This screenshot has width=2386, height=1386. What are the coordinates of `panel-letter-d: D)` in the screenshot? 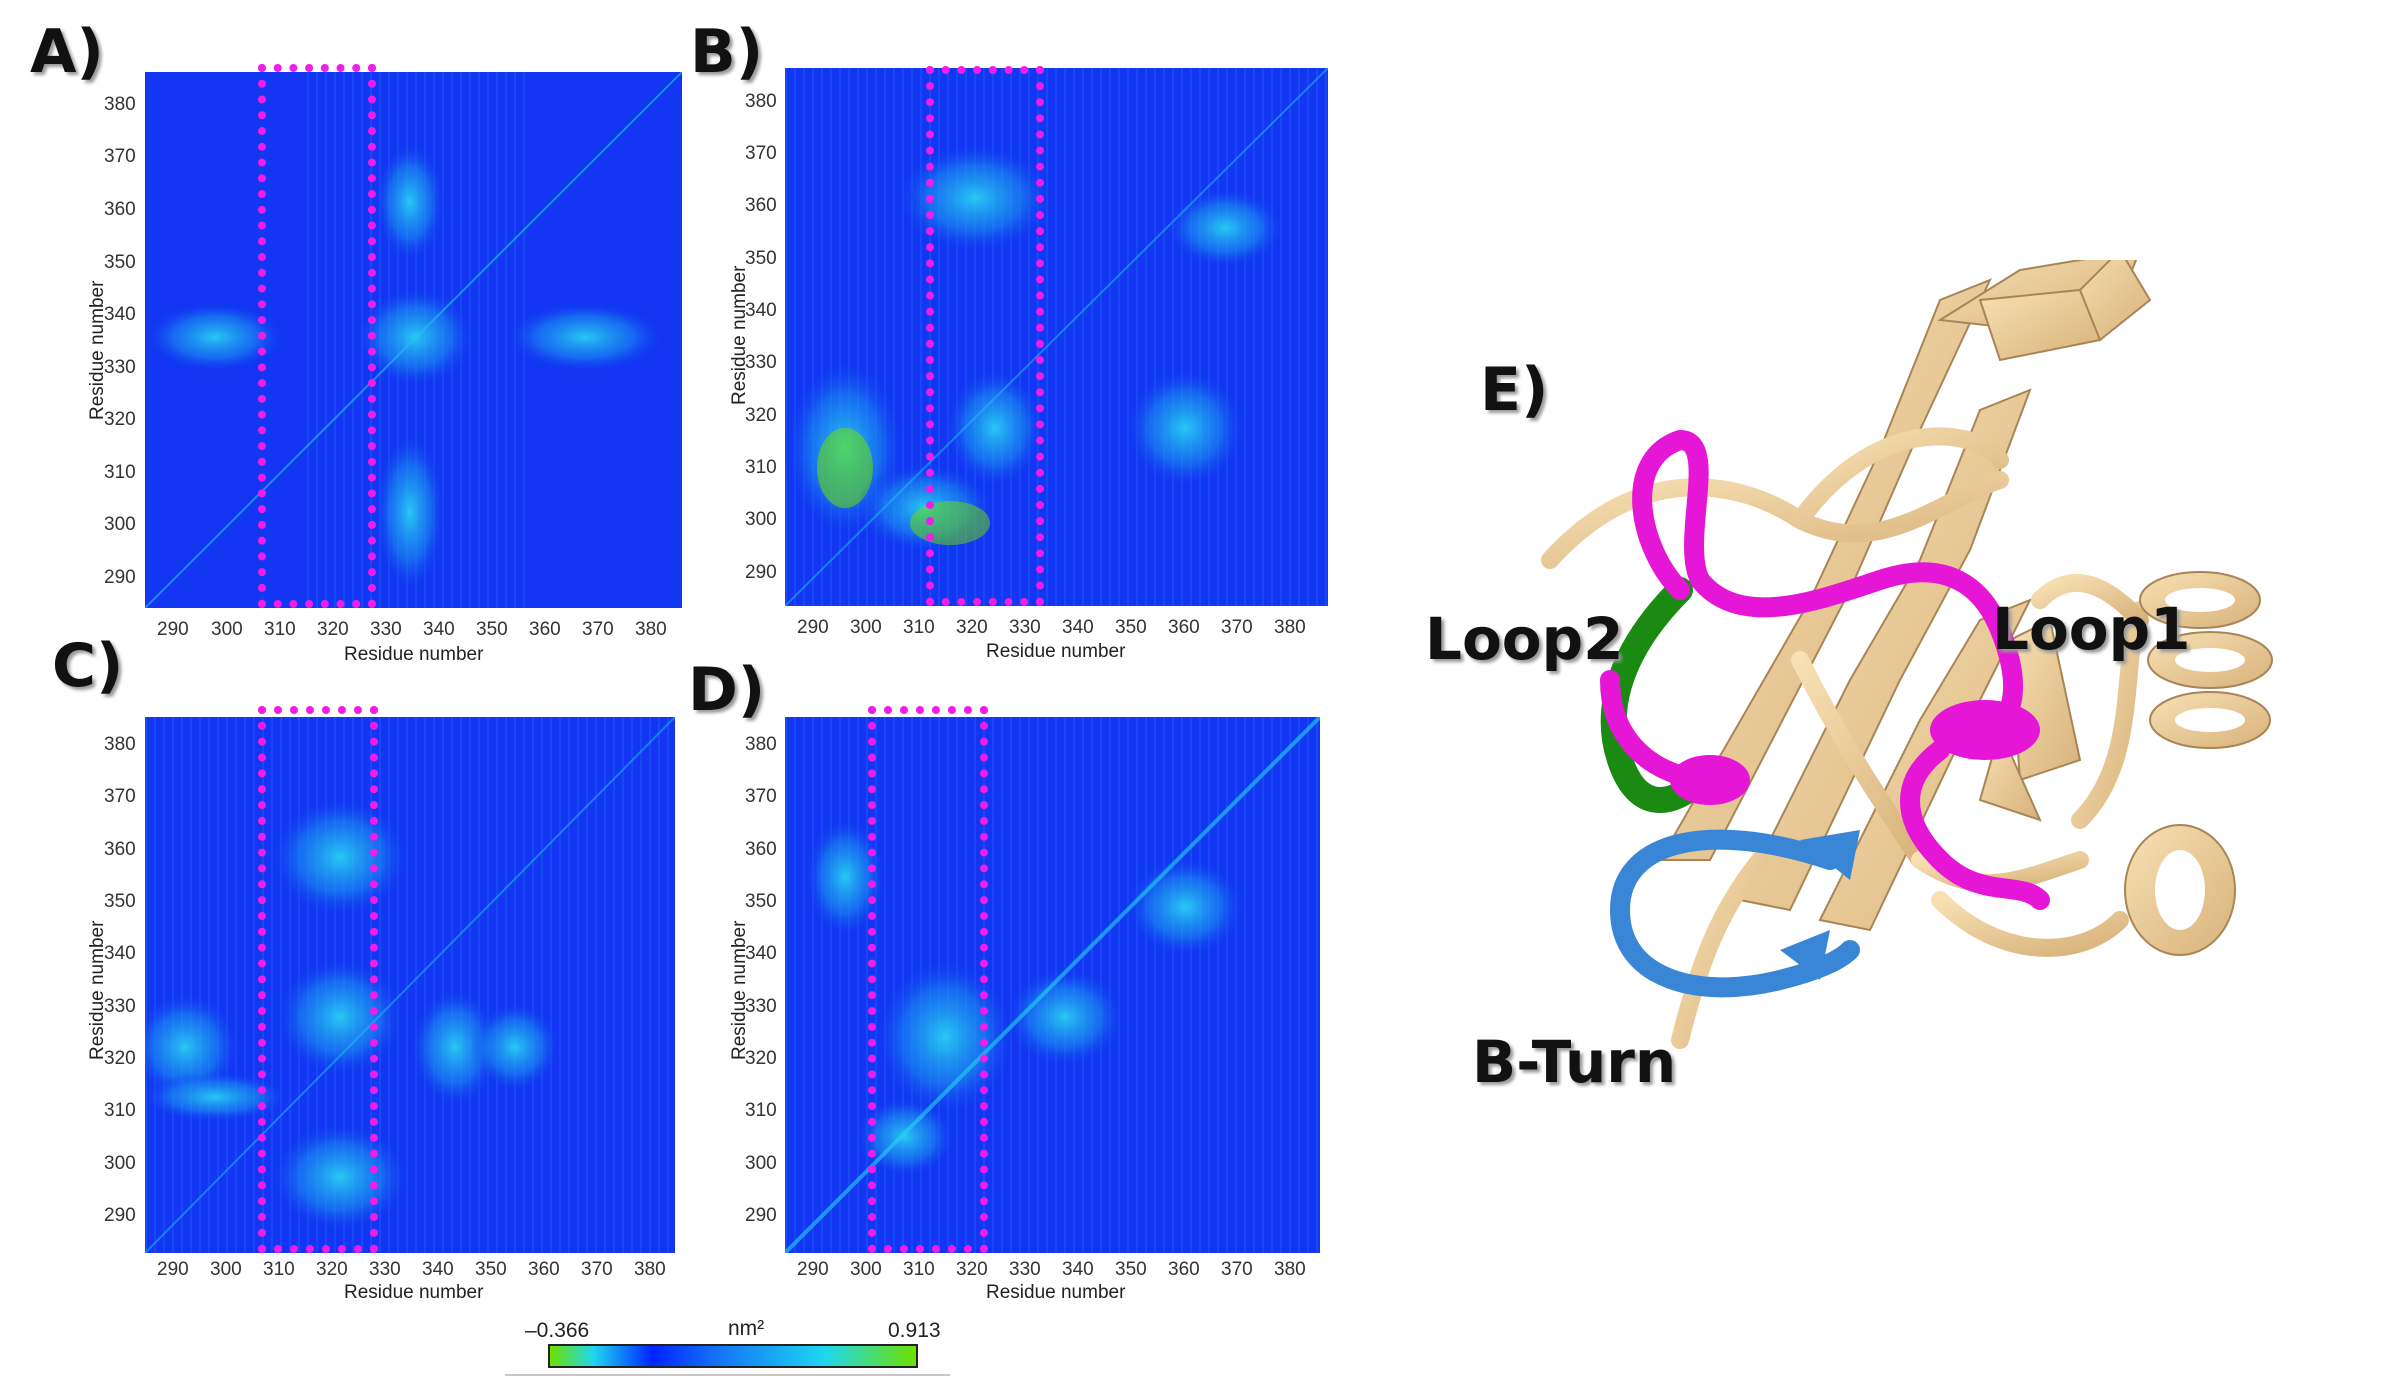 It's located at (727, 690).